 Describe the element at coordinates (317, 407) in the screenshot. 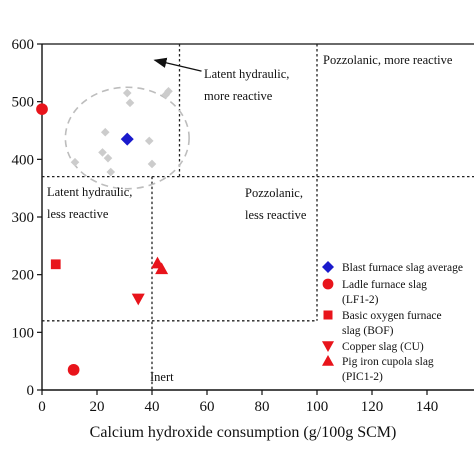

I see `x-tick-label: 100` at that location.